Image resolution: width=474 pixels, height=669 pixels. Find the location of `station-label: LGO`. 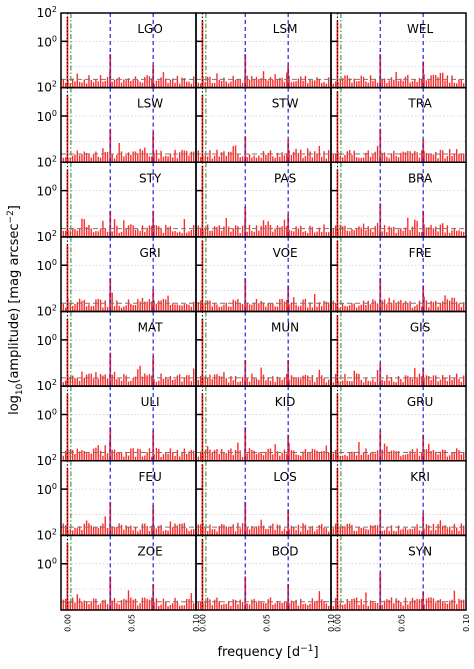

station-label: LGO is located at coordinates (149, 29).